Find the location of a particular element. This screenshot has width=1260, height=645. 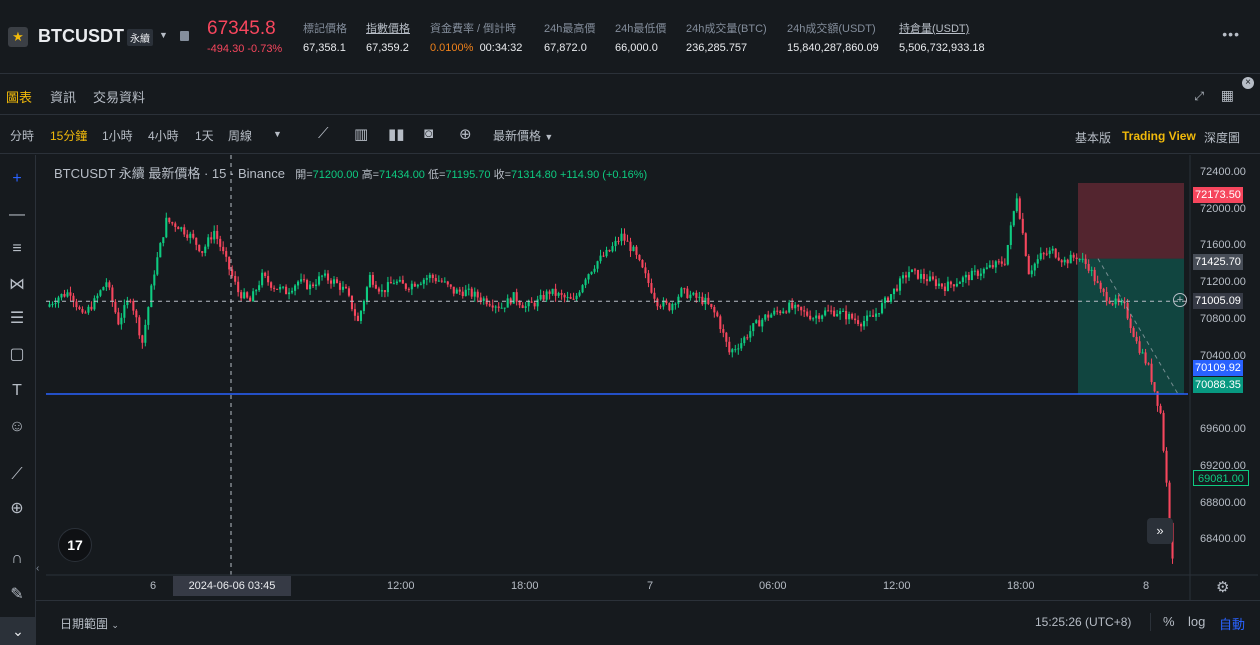

divider is located at coordinates (1150, 622).